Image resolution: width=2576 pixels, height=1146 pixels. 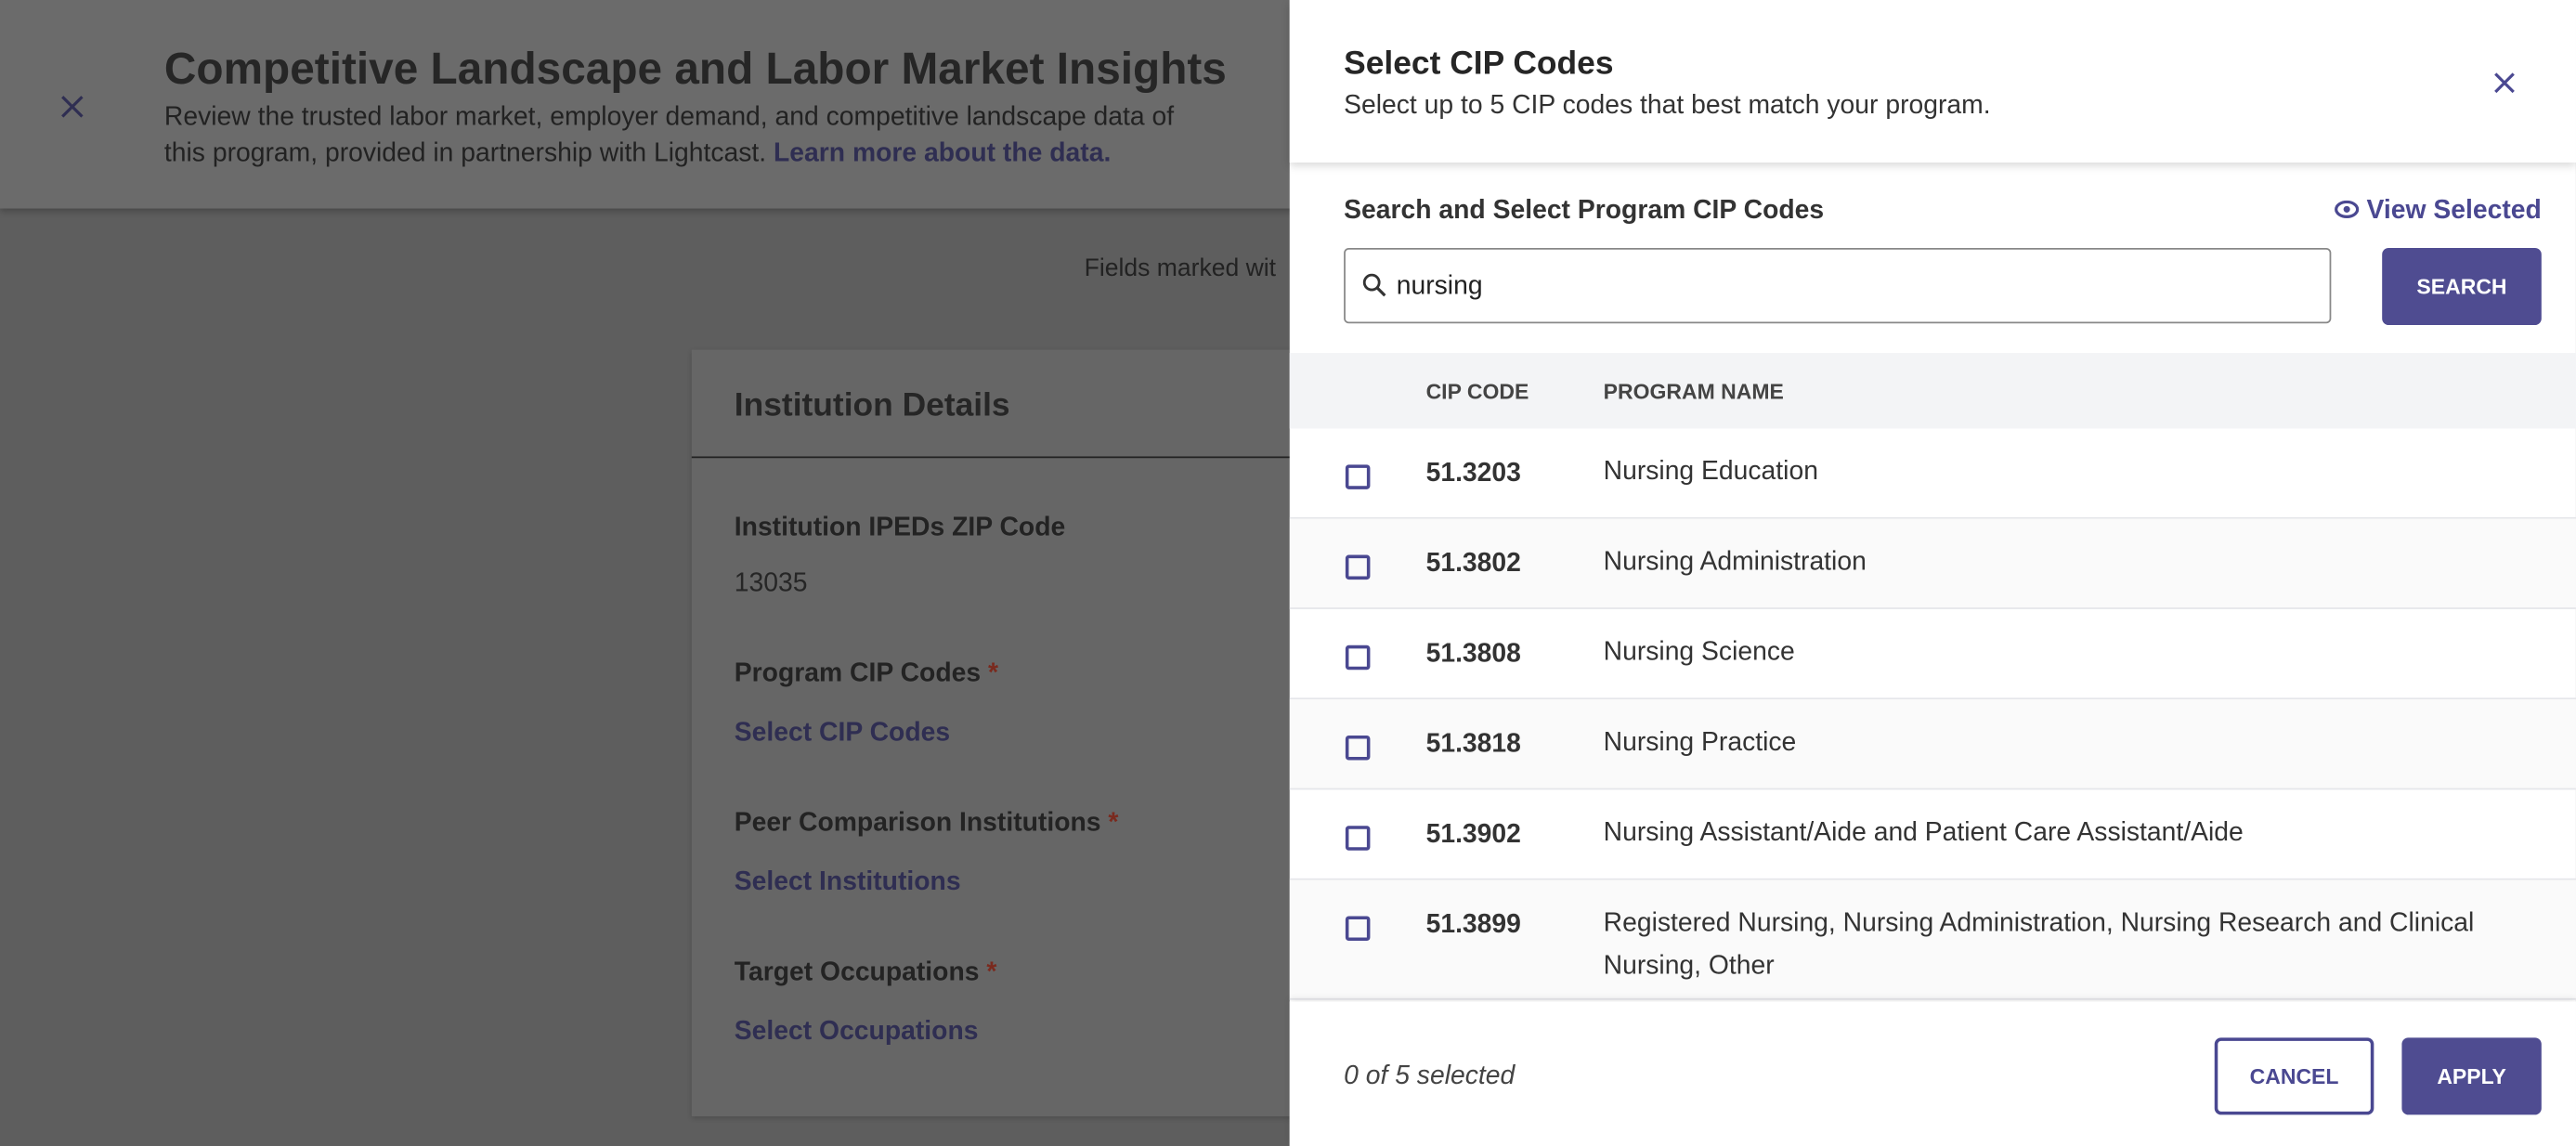 I want to click on field-link: Select CIP Codes, so click(x=842, y=733).